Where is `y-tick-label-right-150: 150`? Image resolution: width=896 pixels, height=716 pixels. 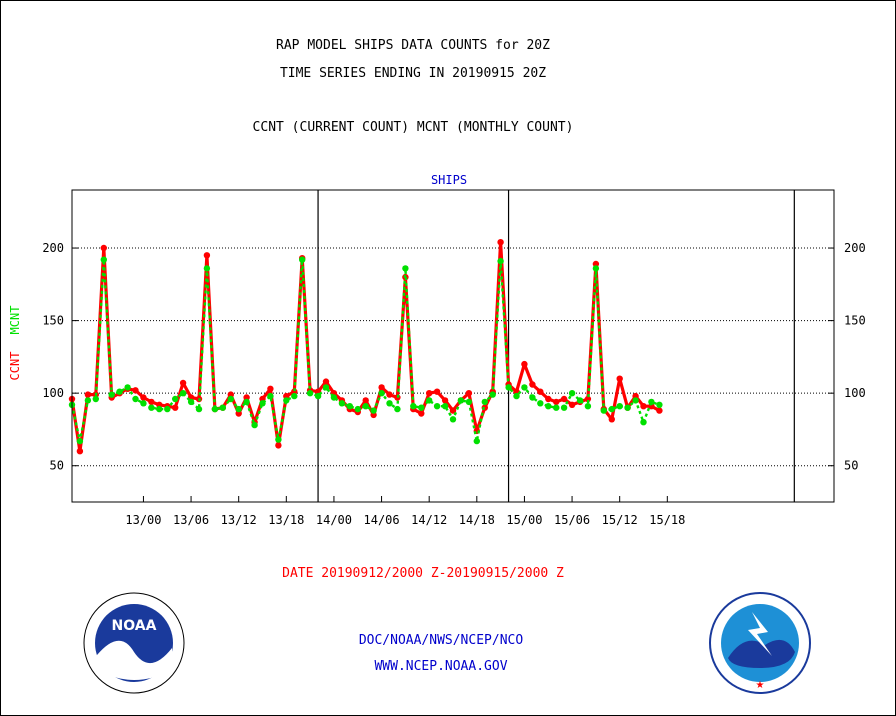 y-tick-label-right-150: 150 is located at coordinates (855, 321).